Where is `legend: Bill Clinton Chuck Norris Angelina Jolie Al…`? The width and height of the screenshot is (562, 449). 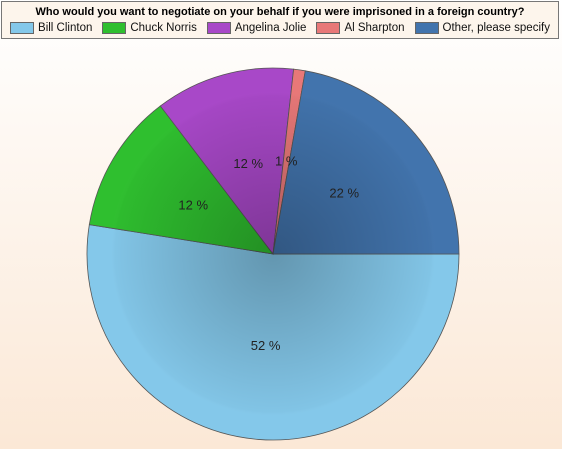
legend: Bill Clinton Chuck Norris Angelina Jolie Al… is located at coordinates (280, 28).